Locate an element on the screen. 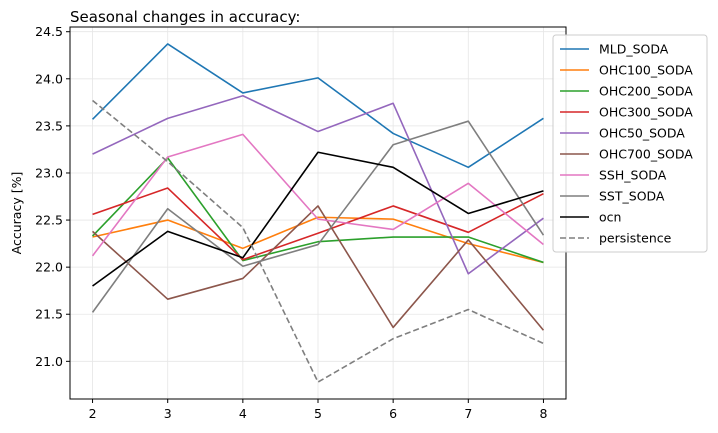 The width and height of the screenshot is (718, 433). legend-label: OHC700_SODA is located at coordinates (646, 154).